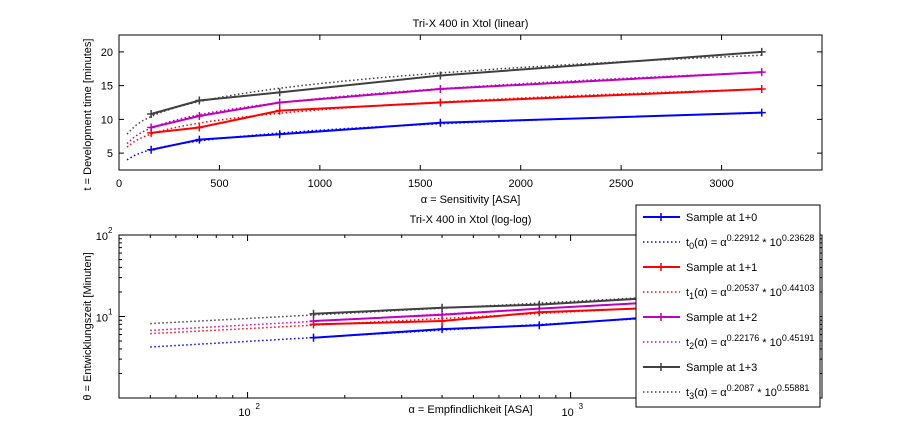 This screenshot has height=425, width=908. Describe the element at coordinates (470, 410) in the screenshot. I see `loglog-x-axis-label: α = Empfindlichkeit [ASA]` at that location.